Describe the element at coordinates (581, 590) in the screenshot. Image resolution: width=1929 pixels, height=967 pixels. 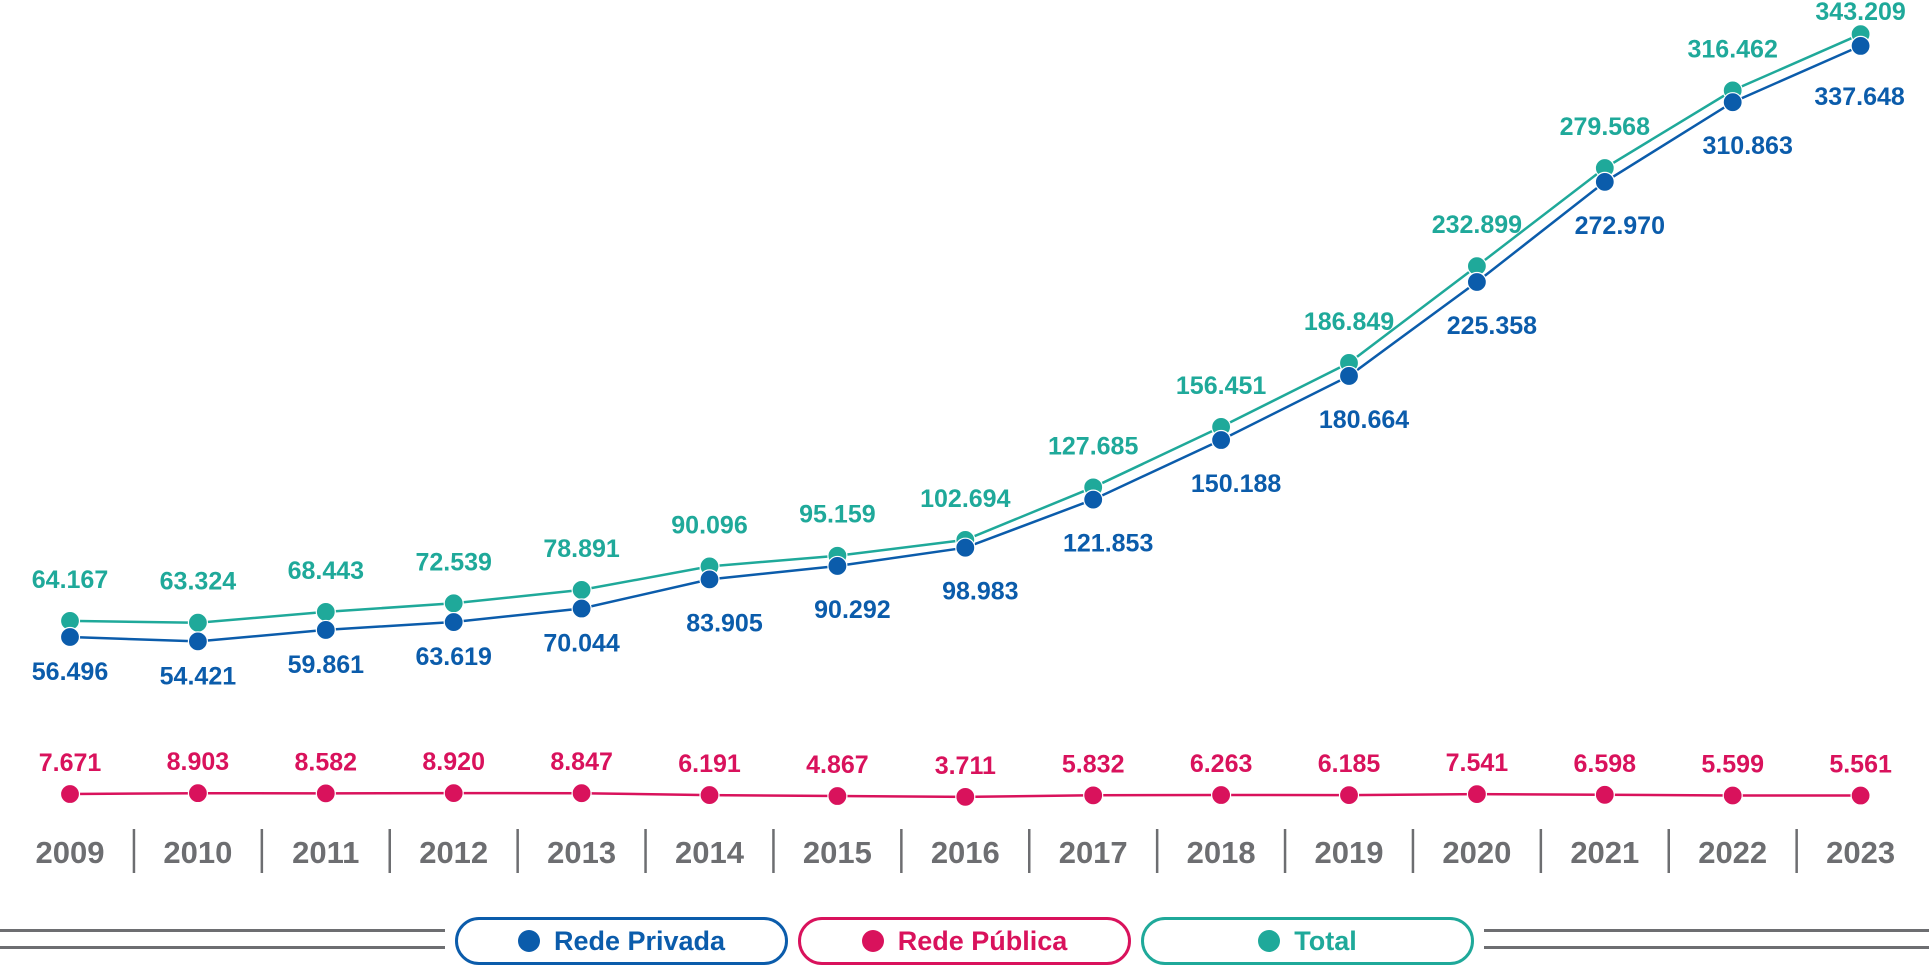
I see `total-point-2013` at that location.